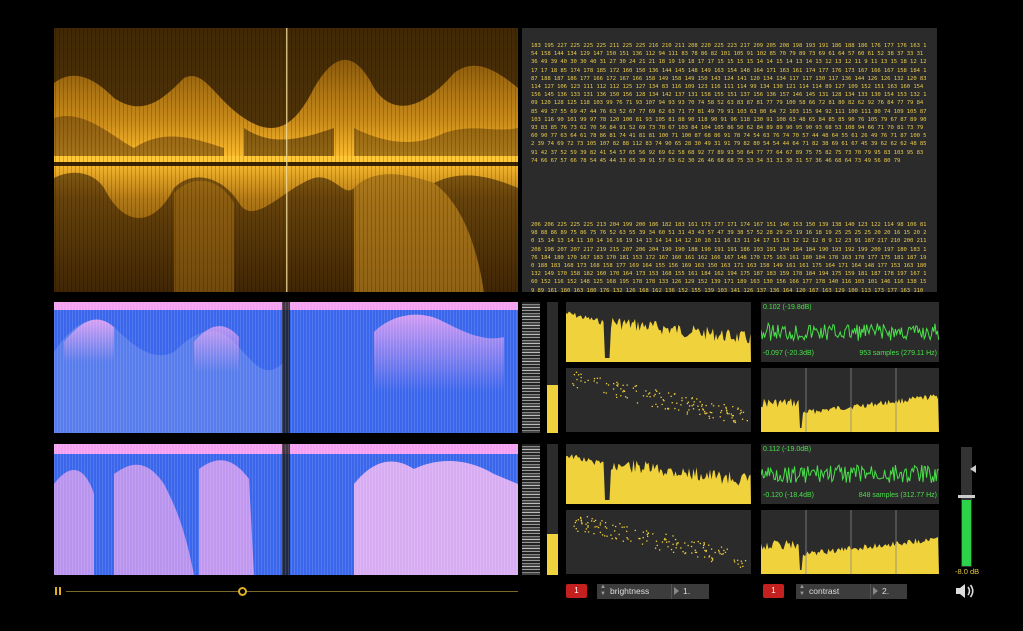 The image size is (1023, 631). What do you see at coordinates (898, 353) in the screenshot?
I see `scope-1-samples-label: 953 samples (279.11 Hz)` at bounding box center [898, 353].